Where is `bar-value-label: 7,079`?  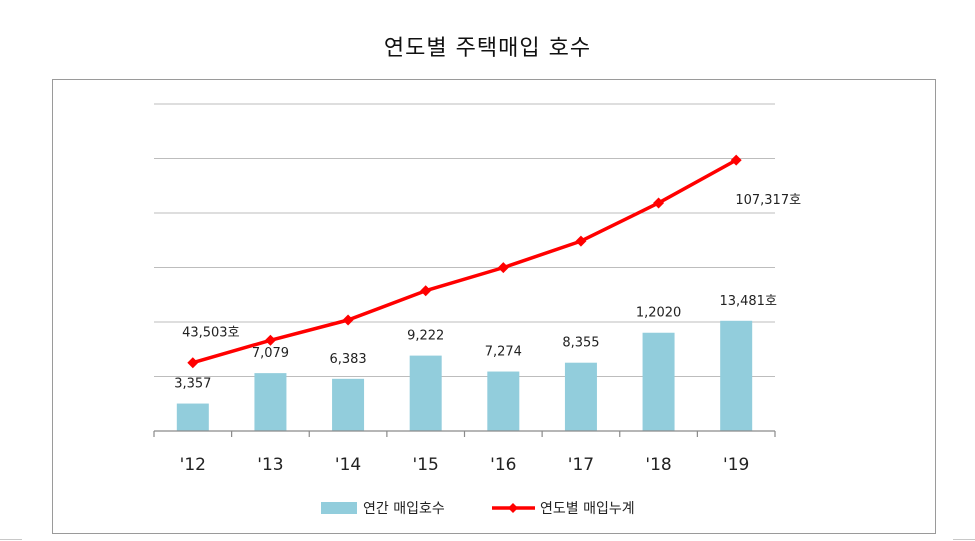 bar-value-label: 7,079 is located at coordinates (270, 353).